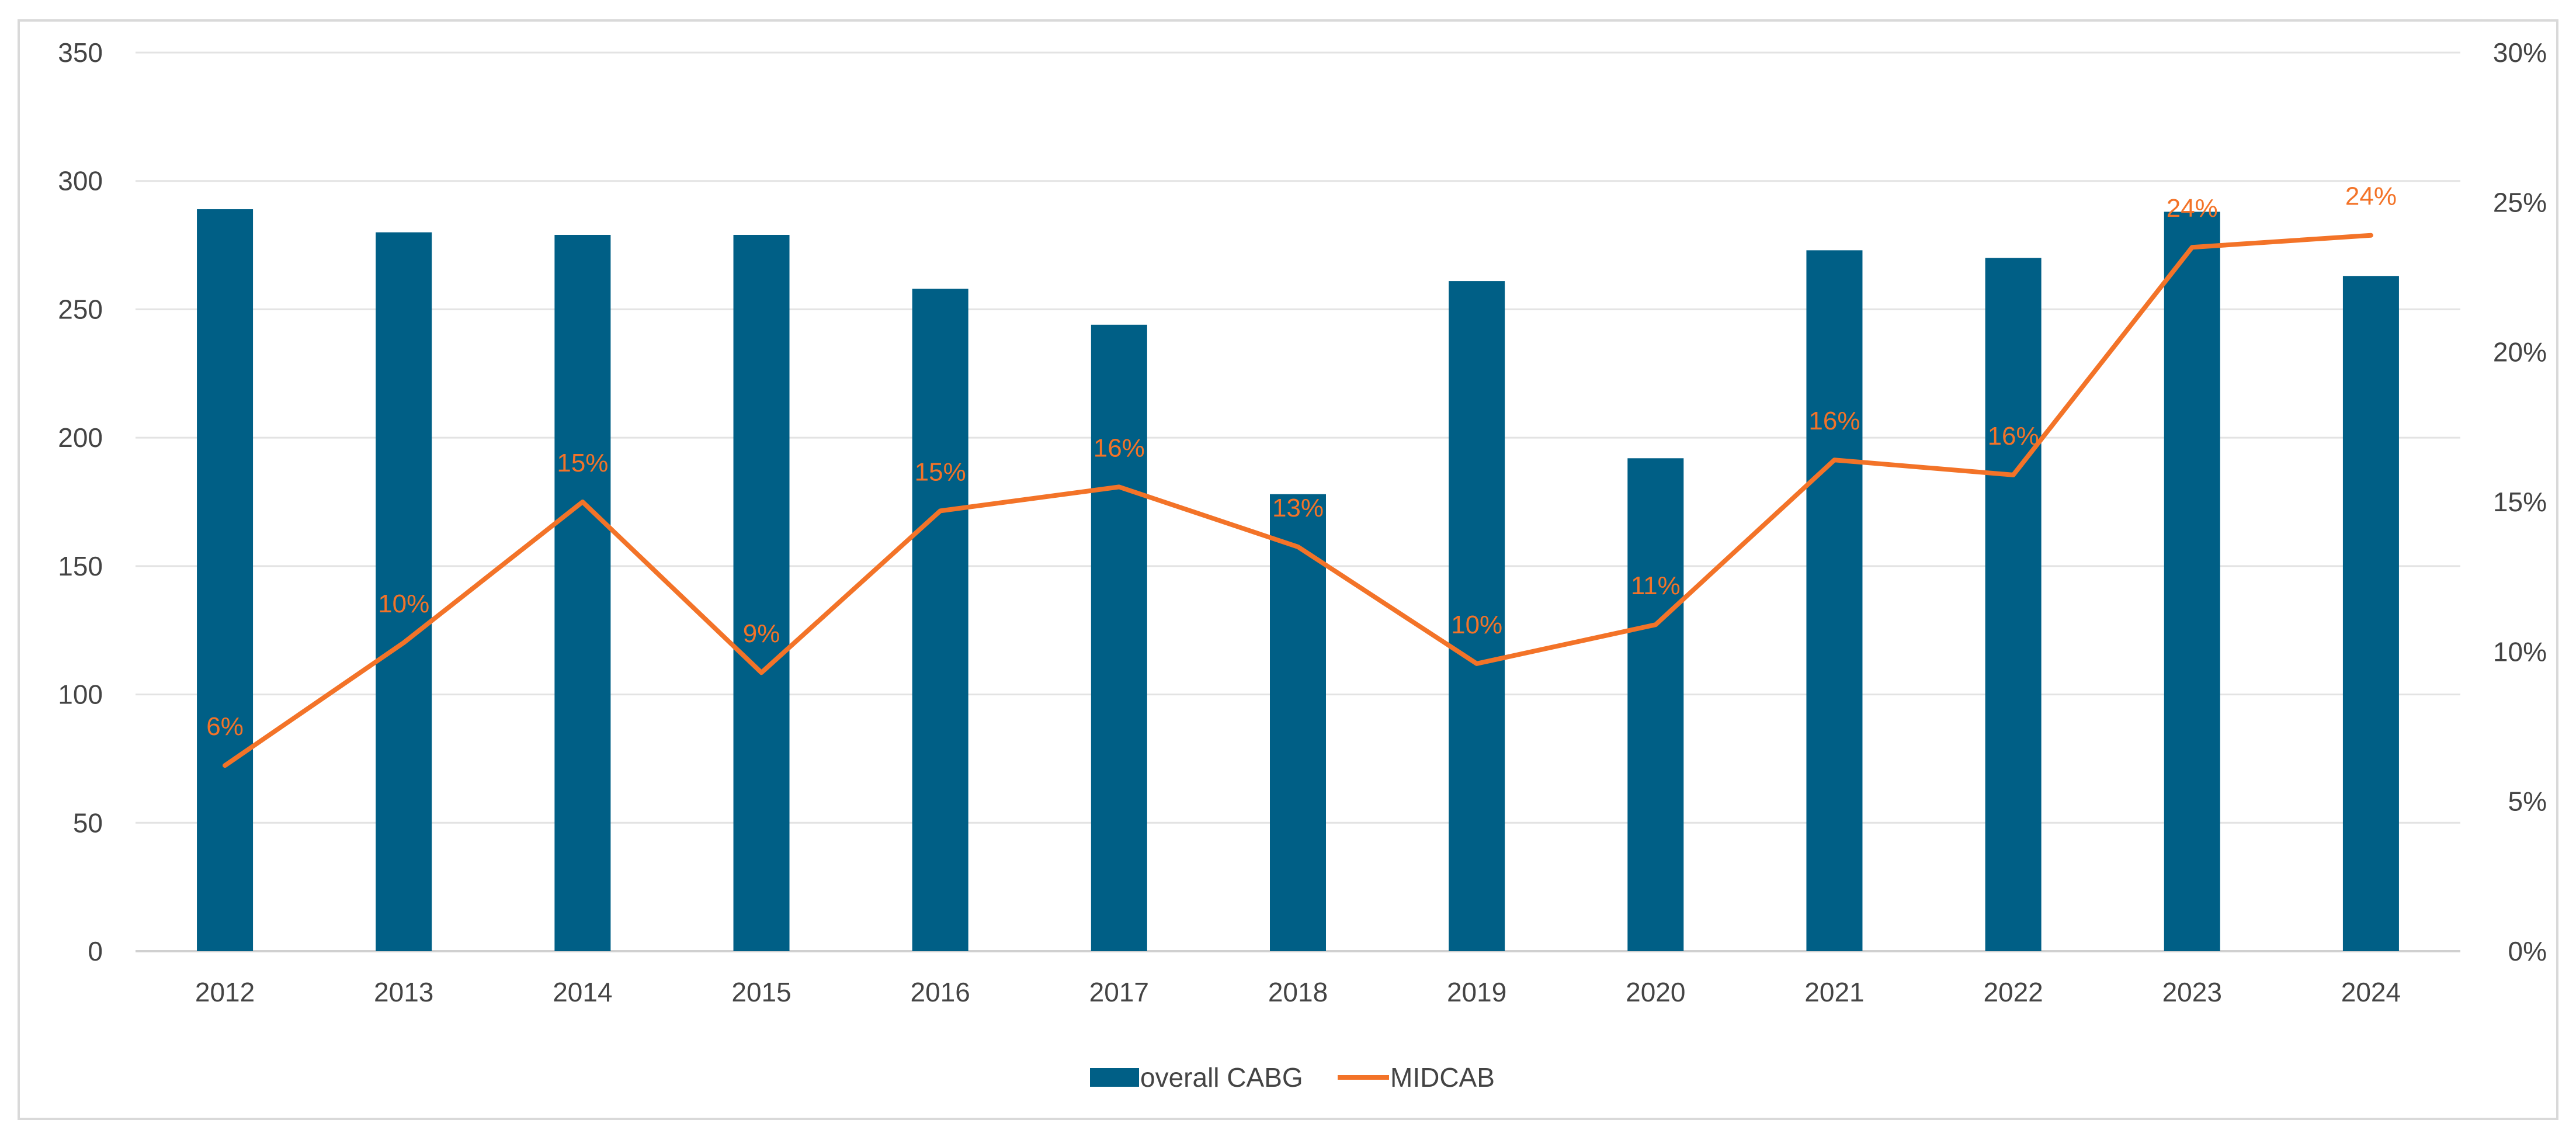 This screenshot has height=1137, width=2576. Describe the element at coordinates (2520, 651) in the screenshot. I see `right-axis-tick-label: 10%` at that location.